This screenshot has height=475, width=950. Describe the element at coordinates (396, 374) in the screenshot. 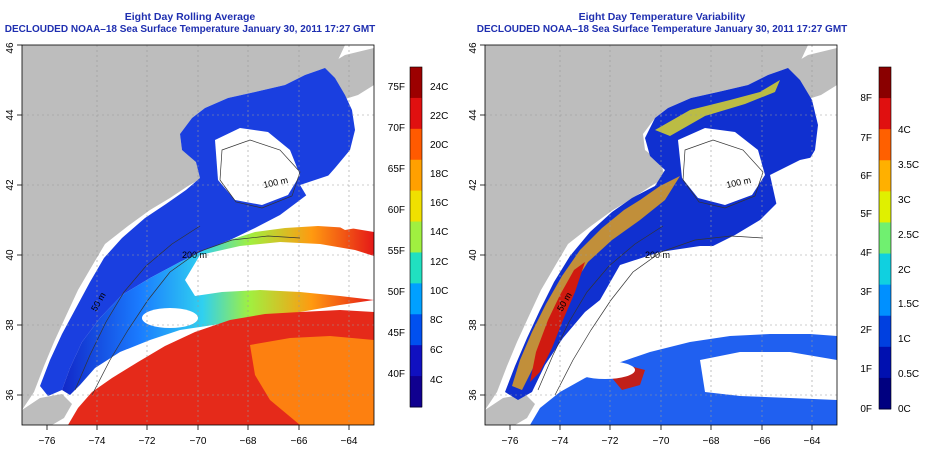

I see `left-cb-f-label: 40F` at that location.